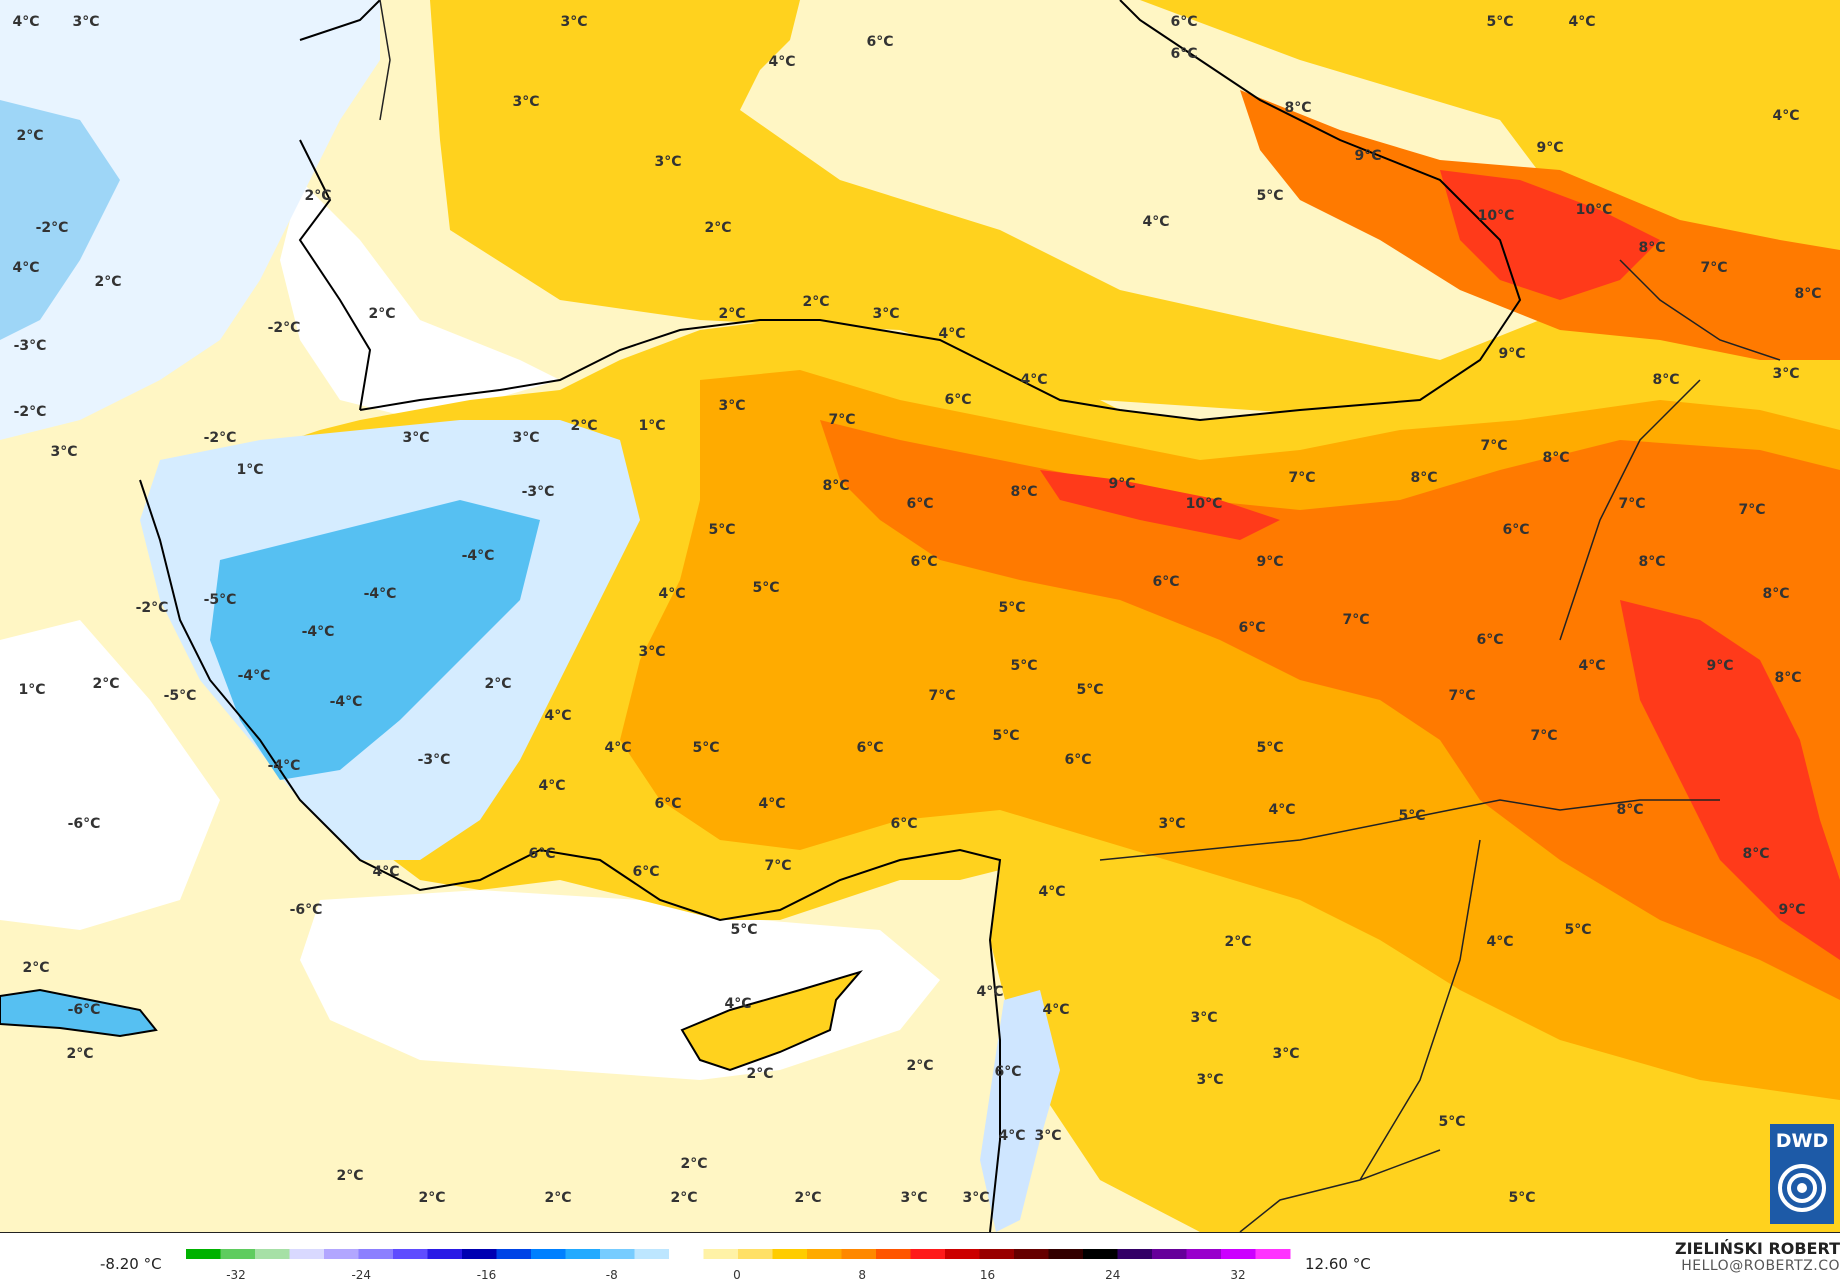 The height and width of the screenshot is (1288, 1840). What do you see at coordinates (1237, 1275) in the screenshot?
I see `scale-tick-label: 32` at bounding box center [1237, 1275].